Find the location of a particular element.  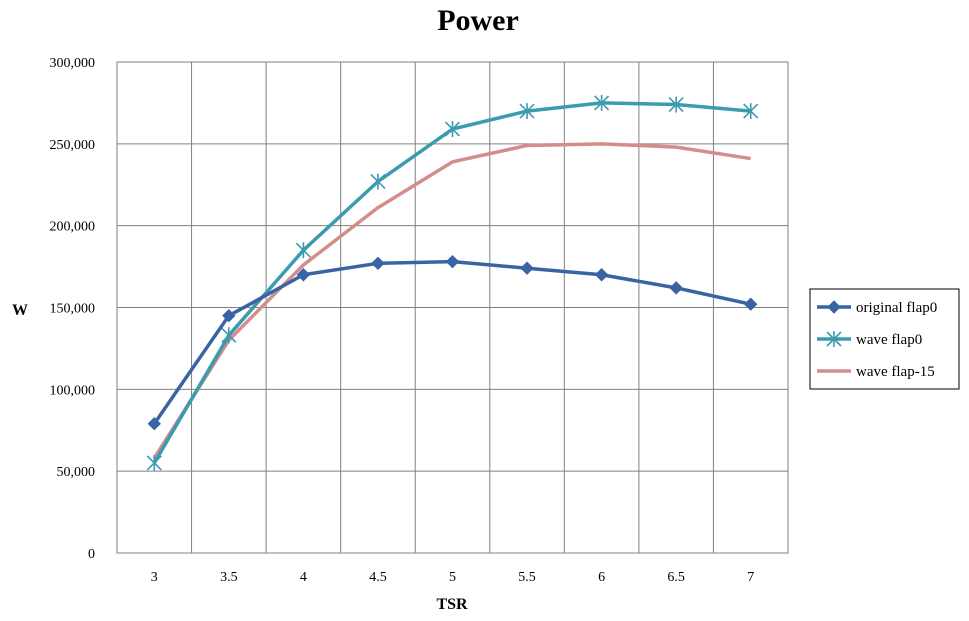

y-tick-label: 100,000 is located at coordinates (73, 390).